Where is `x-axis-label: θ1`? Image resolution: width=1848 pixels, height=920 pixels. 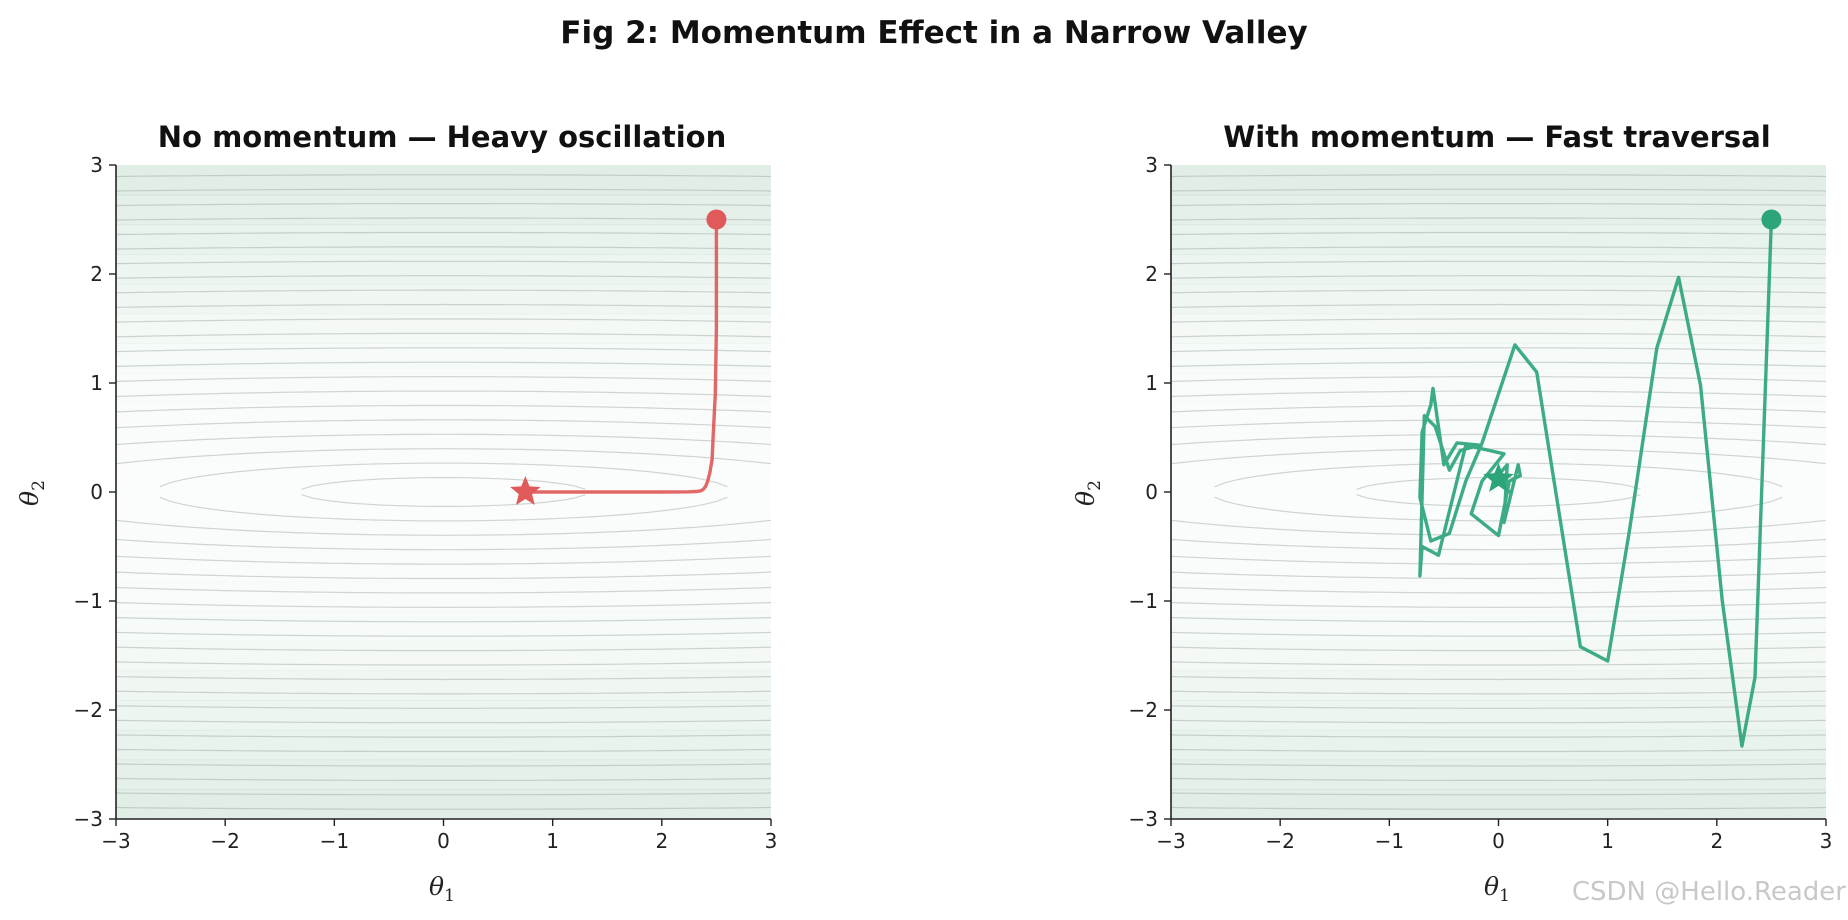
x-axis-label: θ1 is located at coordinates (442, 889).